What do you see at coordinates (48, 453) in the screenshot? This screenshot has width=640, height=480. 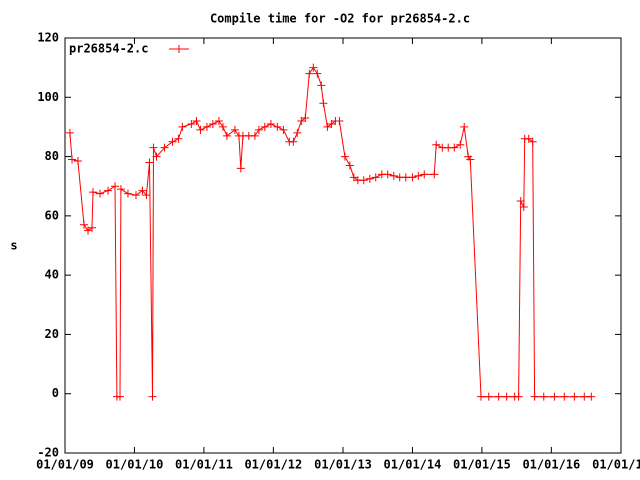 I see `y-tick-label: -20` at bounding box center [48, 453].